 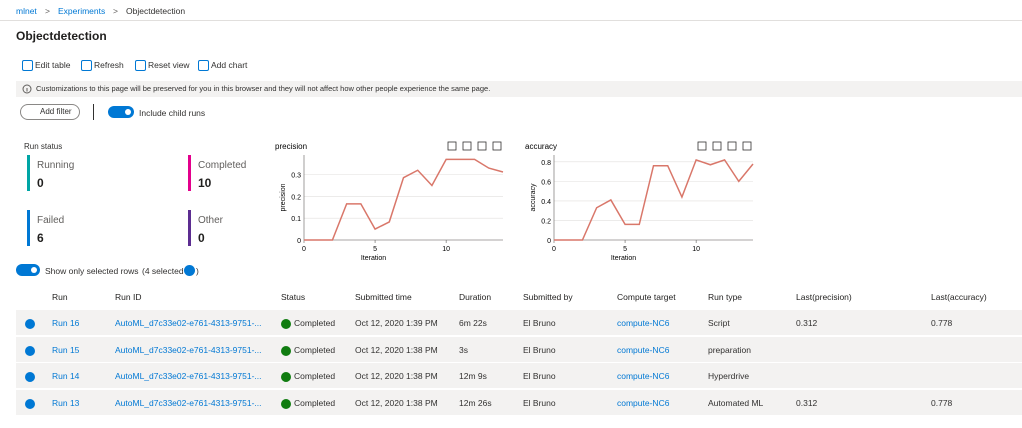 I want to click on cell-link: Run 15, so click(x=66, y=350).